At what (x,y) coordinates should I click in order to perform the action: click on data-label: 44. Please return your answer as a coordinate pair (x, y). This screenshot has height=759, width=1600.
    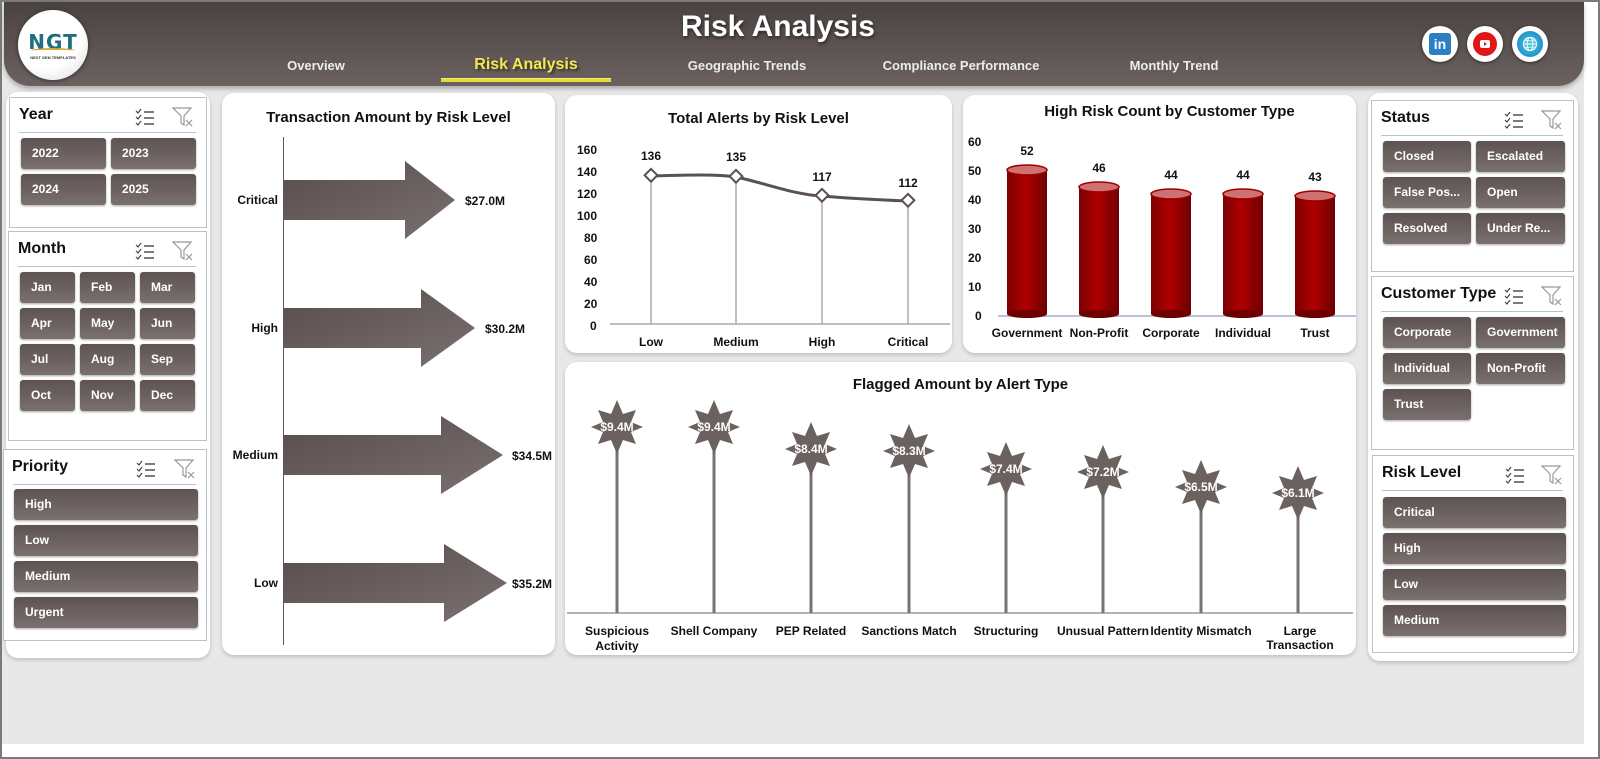
    Looking at the image, I should click on (1243, 175).